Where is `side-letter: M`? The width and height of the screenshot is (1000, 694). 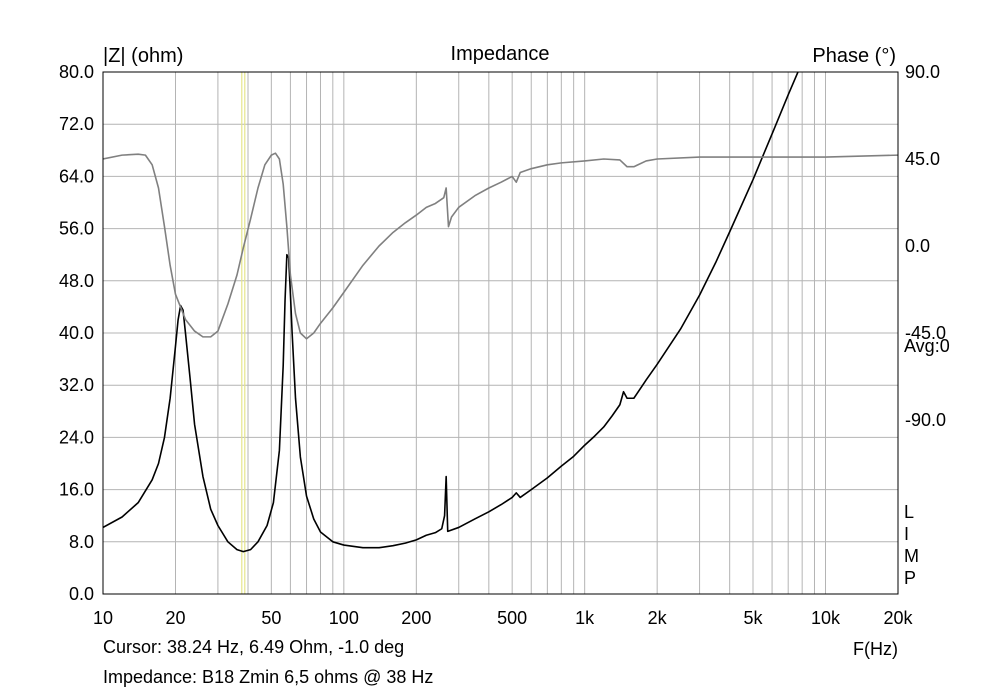
side-letter: M is located at coordinates (911, 556).